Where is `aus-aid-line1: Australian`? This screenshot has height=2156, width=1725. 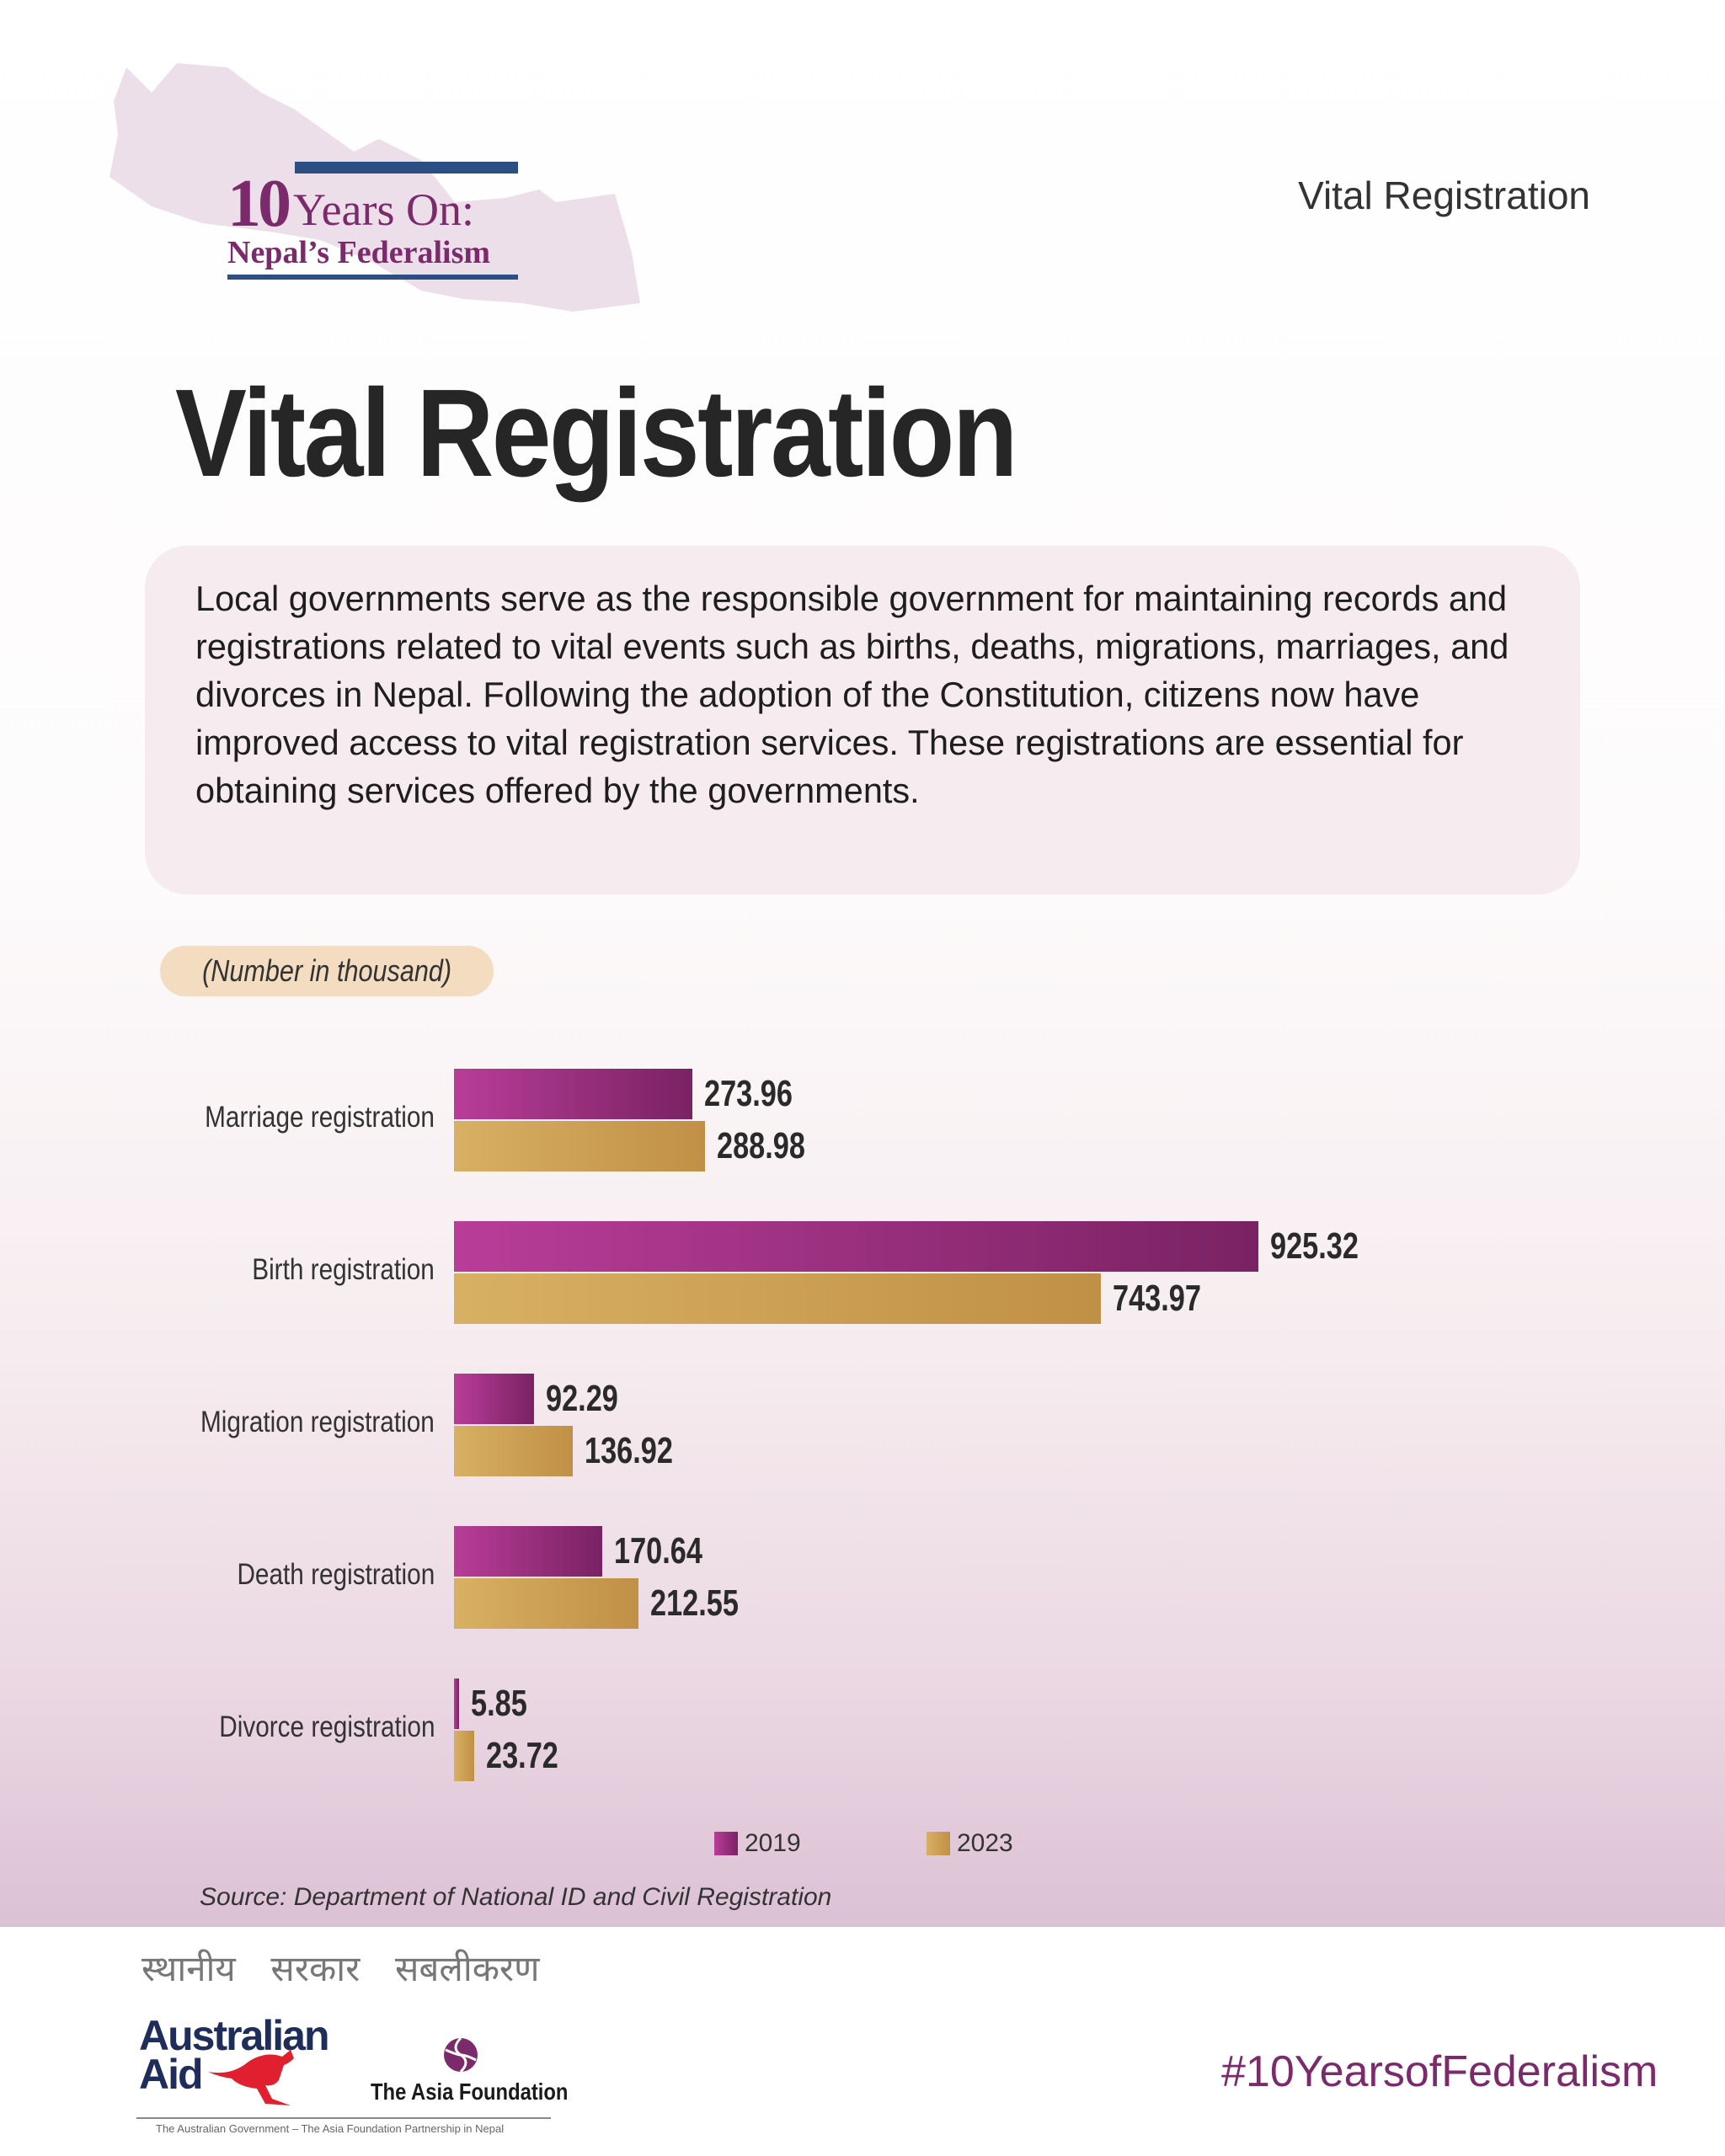 aus-aid-line1: Australian is located at coordinates (234, 2035).